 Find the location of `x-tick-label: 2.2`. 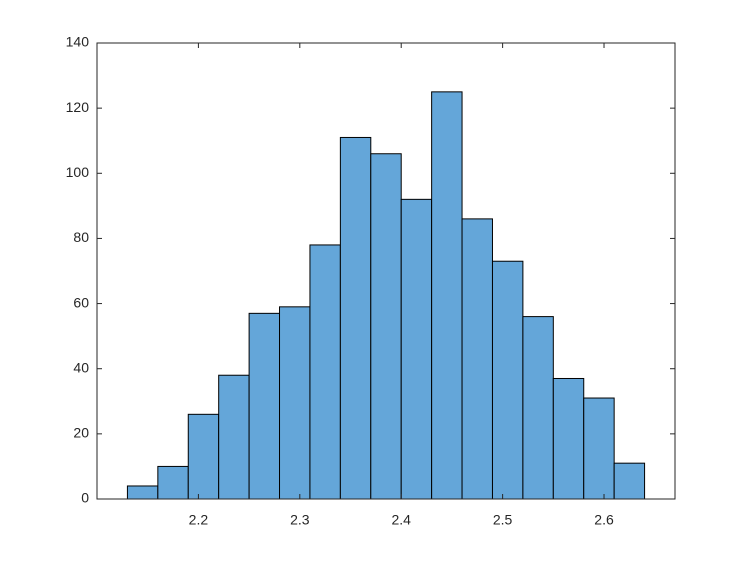

x-tick-label: 2.2 is located at coordinates (199, 520).